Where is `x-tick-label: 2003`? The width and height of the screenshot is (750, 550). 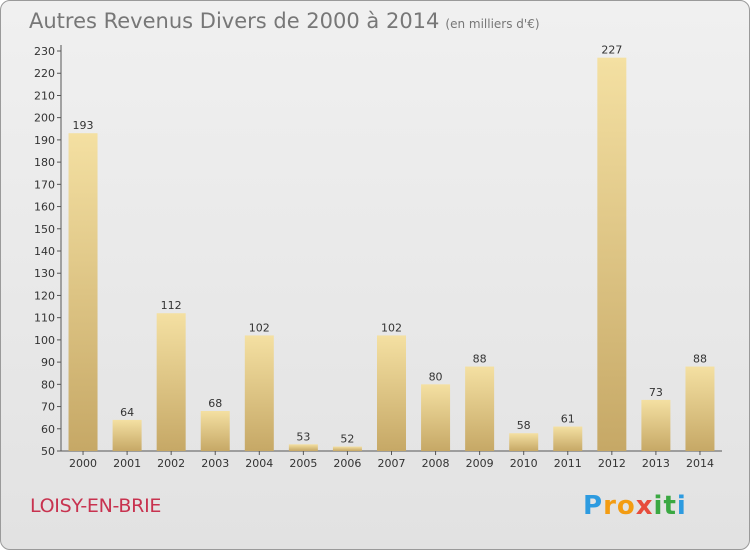
x-tick-label: 2003 is located at coordinates (215, 463).